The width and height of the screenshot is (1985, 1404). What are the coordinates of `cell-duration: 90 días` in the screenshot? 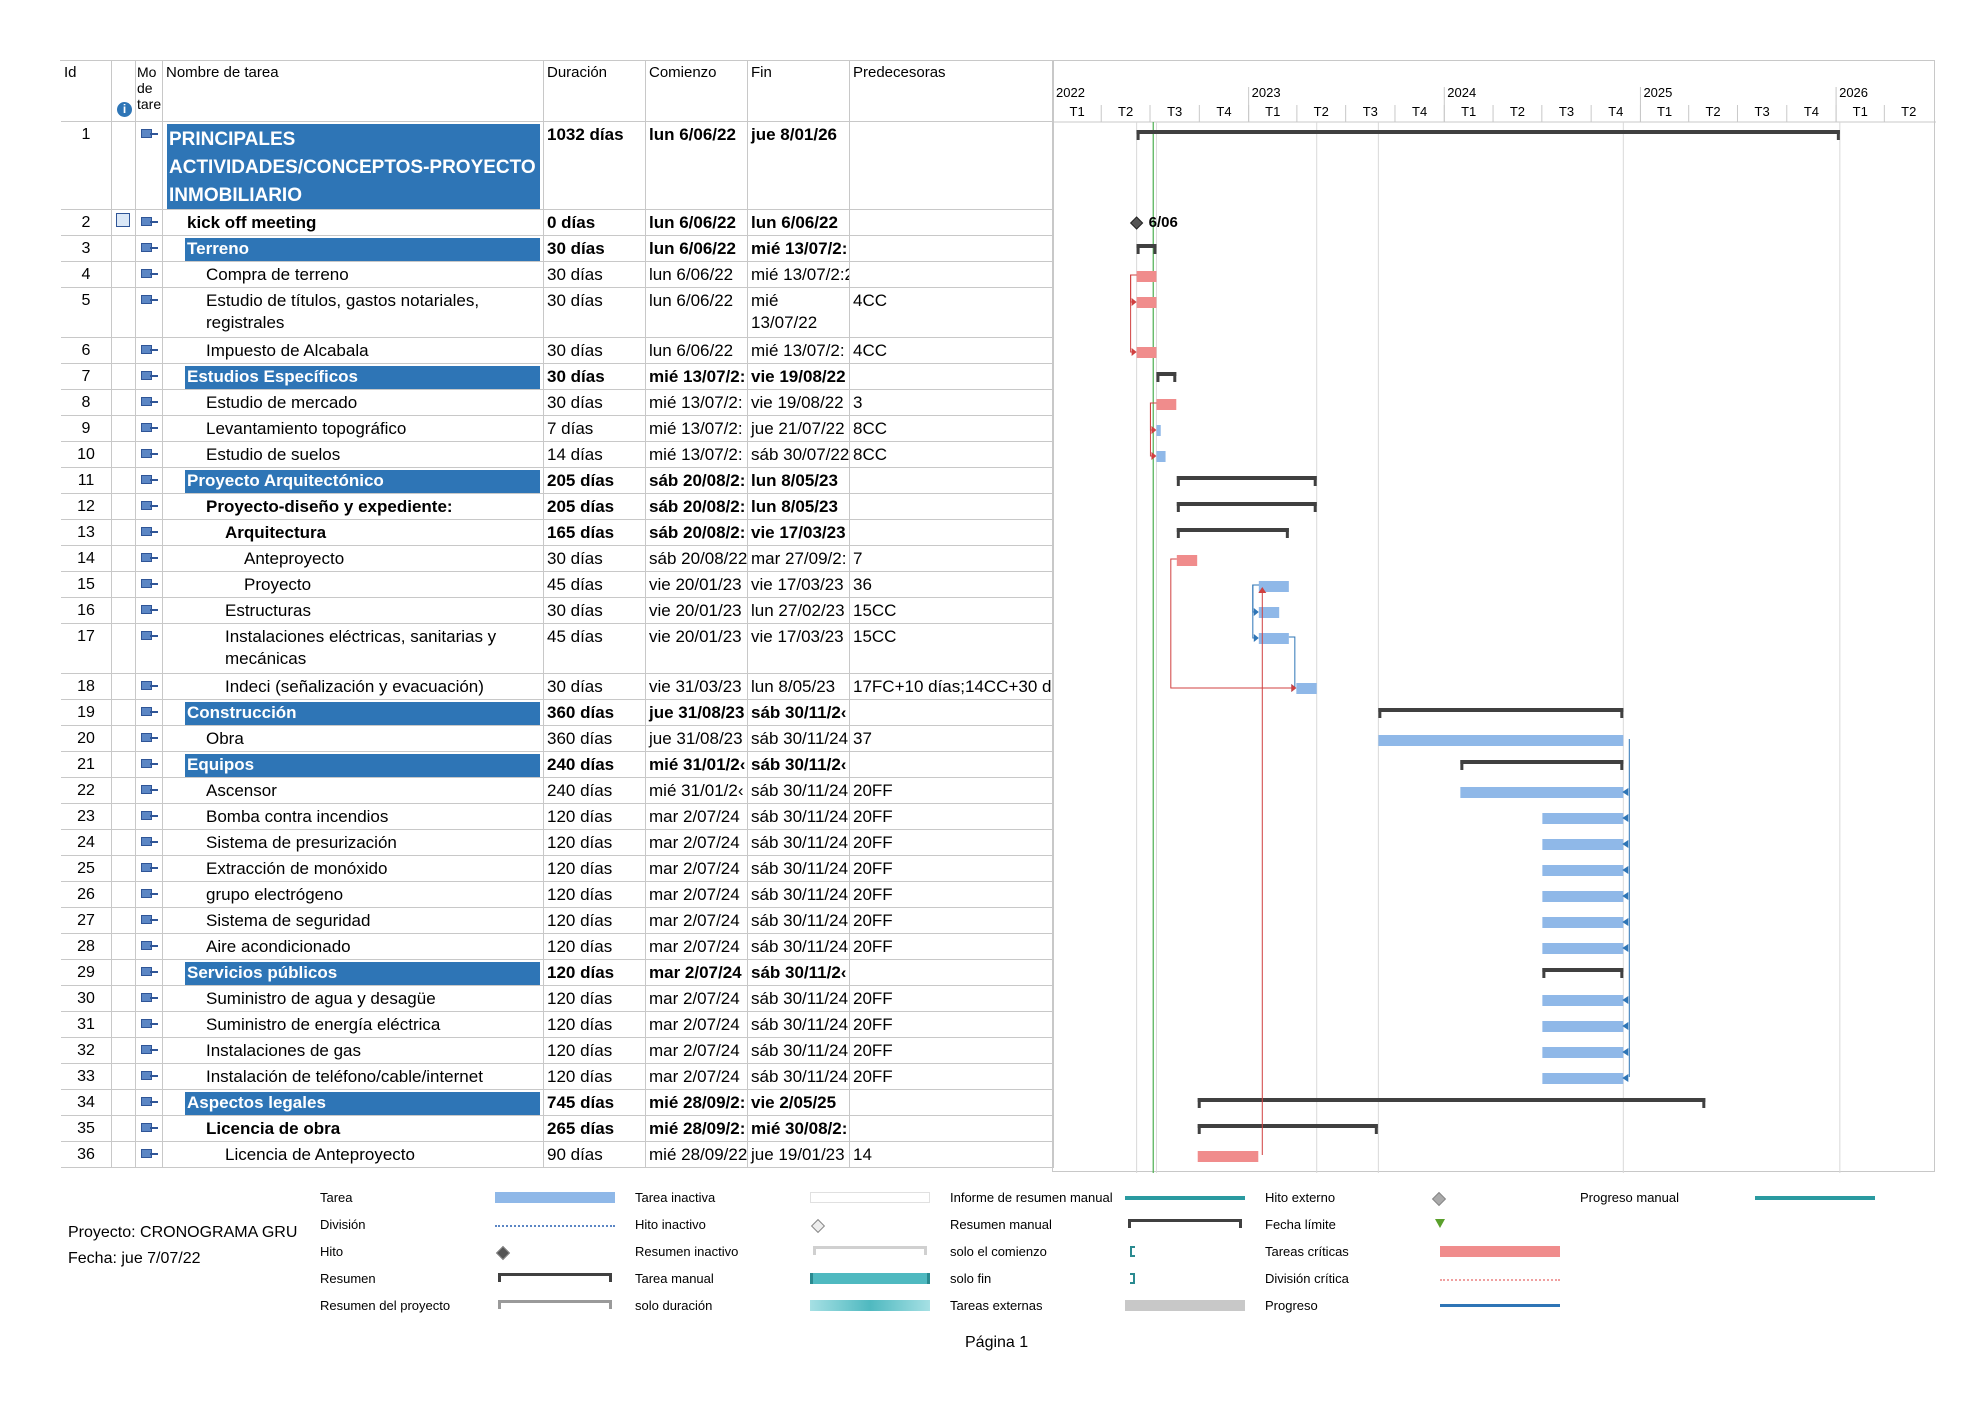 It's located at (595, 1155).